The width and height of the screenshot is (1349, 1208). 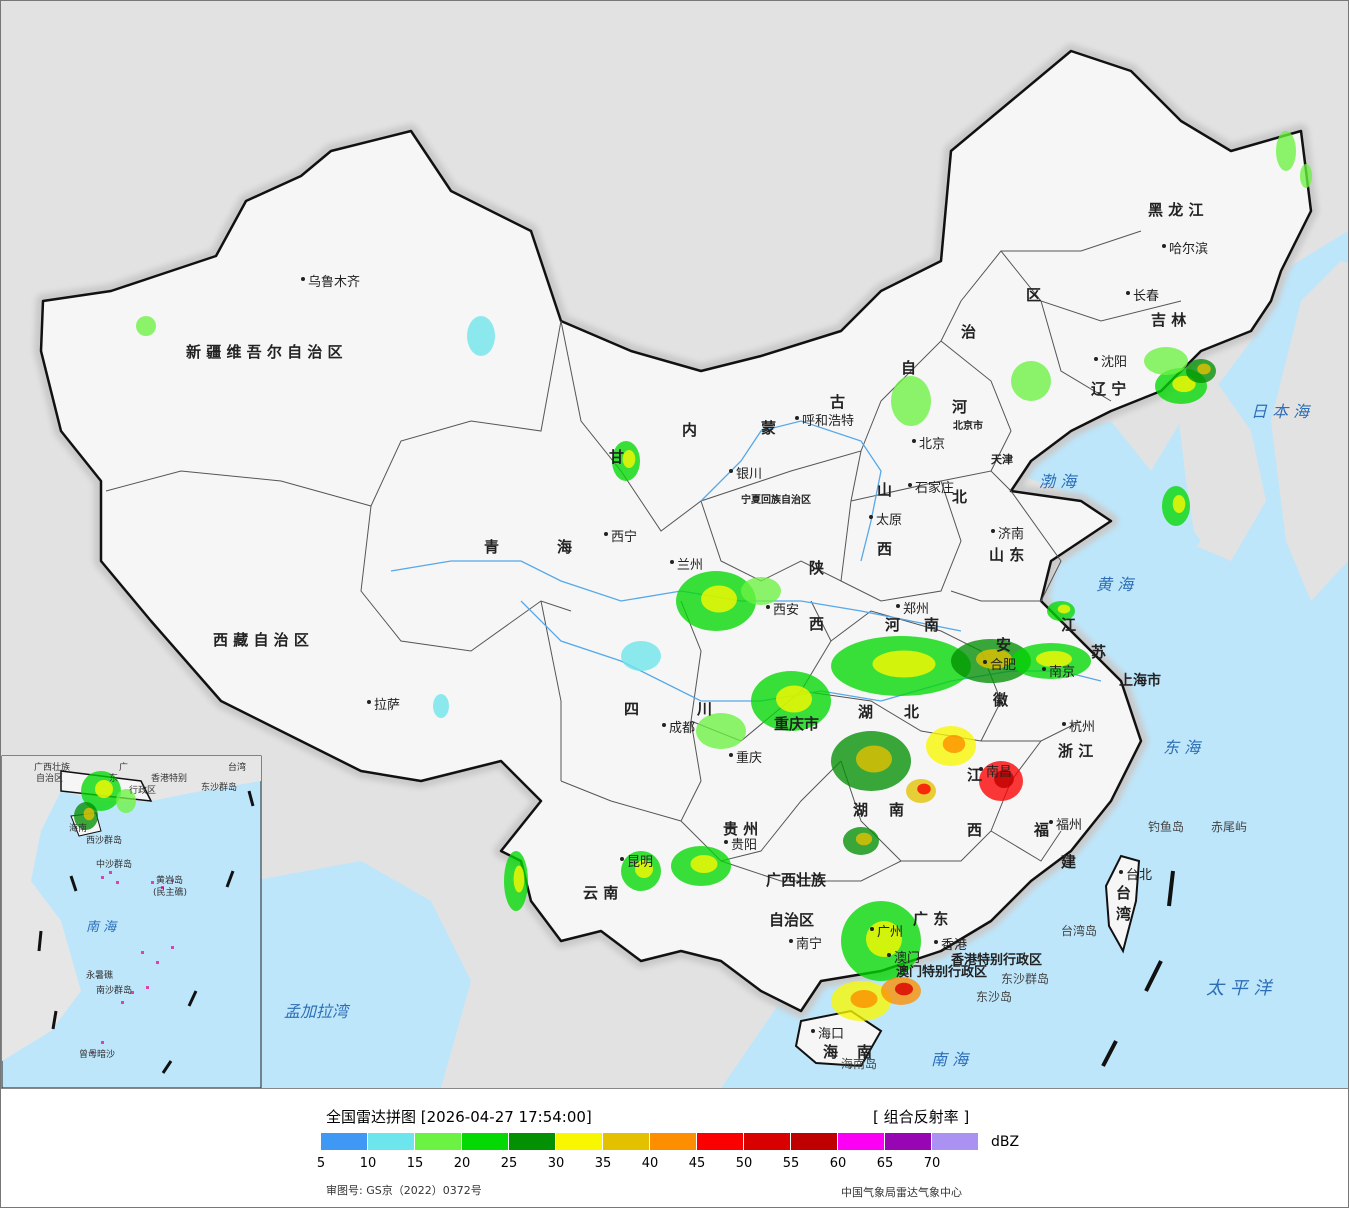 What do you see at coordinates (124, 768) in the screenshot?
I see `inset-label: 广` at bounding box center [124, 768].